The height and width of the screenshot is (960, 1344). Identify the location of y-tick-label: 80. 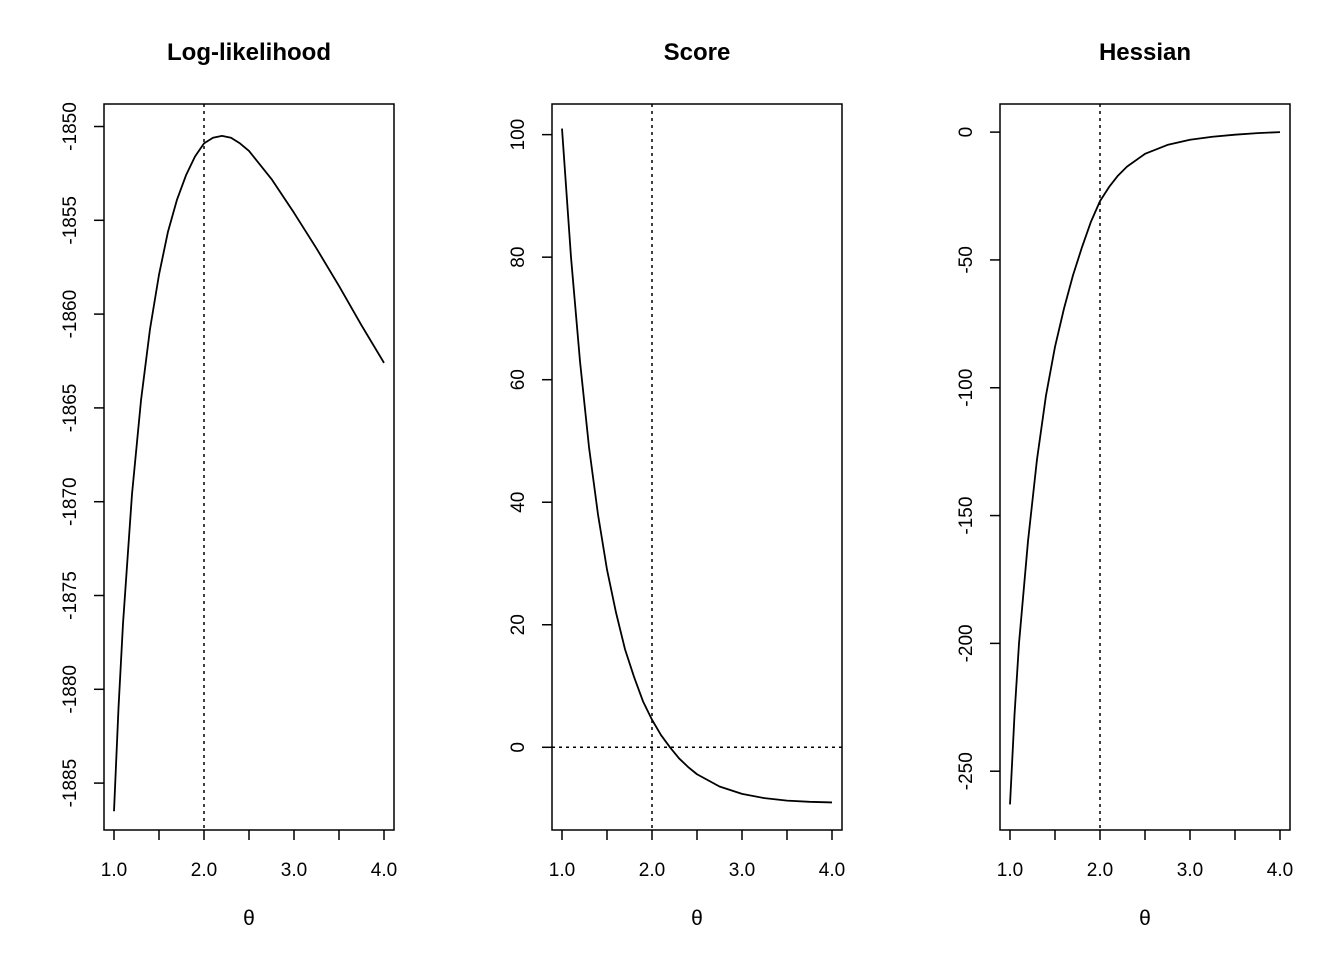
(518, 257).